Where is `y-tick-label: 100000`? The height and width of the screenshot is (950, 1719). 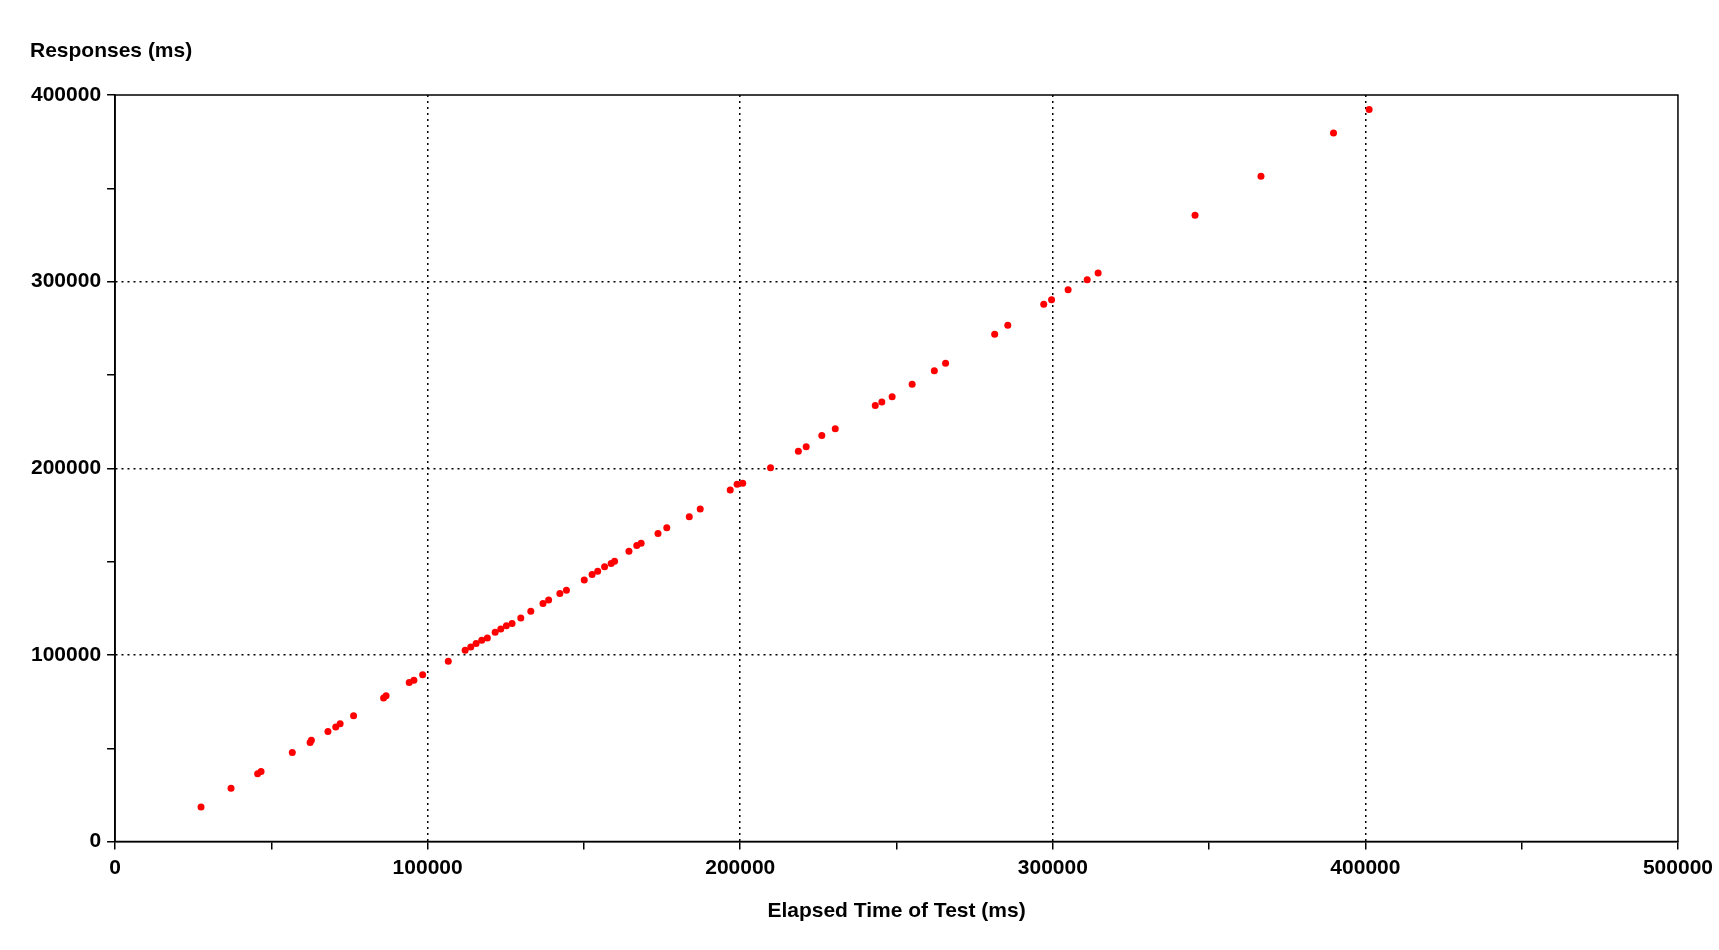 y-tick-label: 100000 is located at coordinates (66, 653).